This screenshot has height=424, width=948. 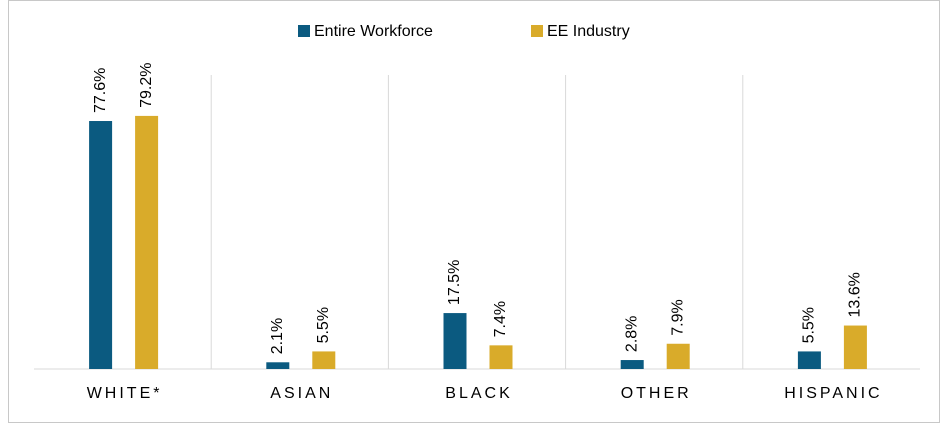 I want to click on data-label: 79.2%, so click(x=146, y=85).